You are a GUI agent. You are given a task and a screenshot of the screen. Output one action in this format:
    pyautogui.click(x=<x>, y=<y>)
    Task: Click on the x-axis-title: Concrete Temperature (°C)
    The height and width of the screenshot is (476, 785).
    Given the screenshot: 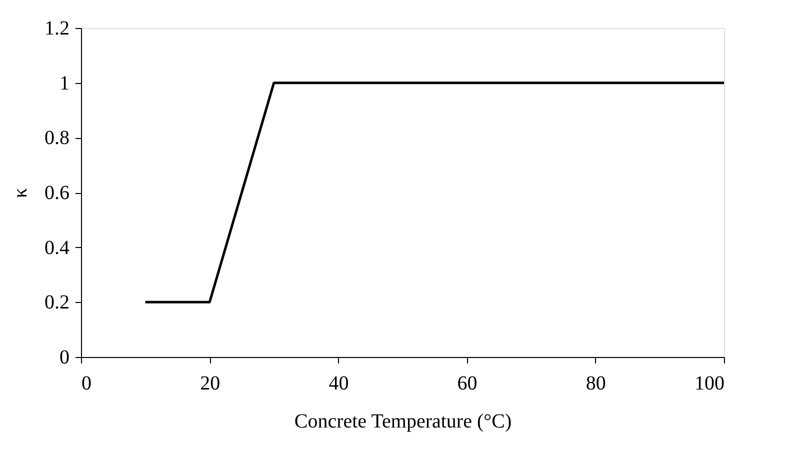 What is the action you would take?
    pyautogui.click(x=403, y=421)
    